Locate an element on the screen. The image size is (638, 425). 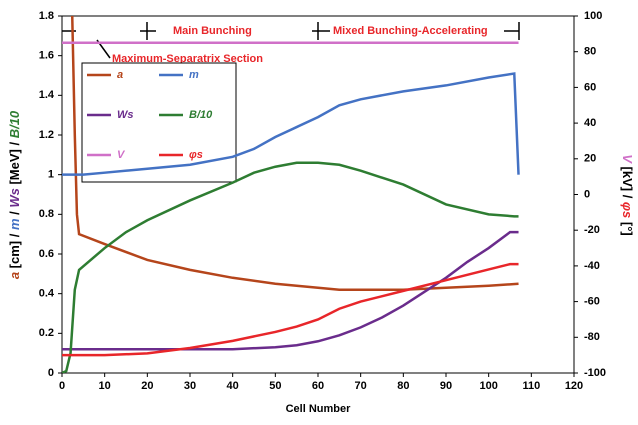
x-tick-label: 70 is located at coordinates (361, 386).